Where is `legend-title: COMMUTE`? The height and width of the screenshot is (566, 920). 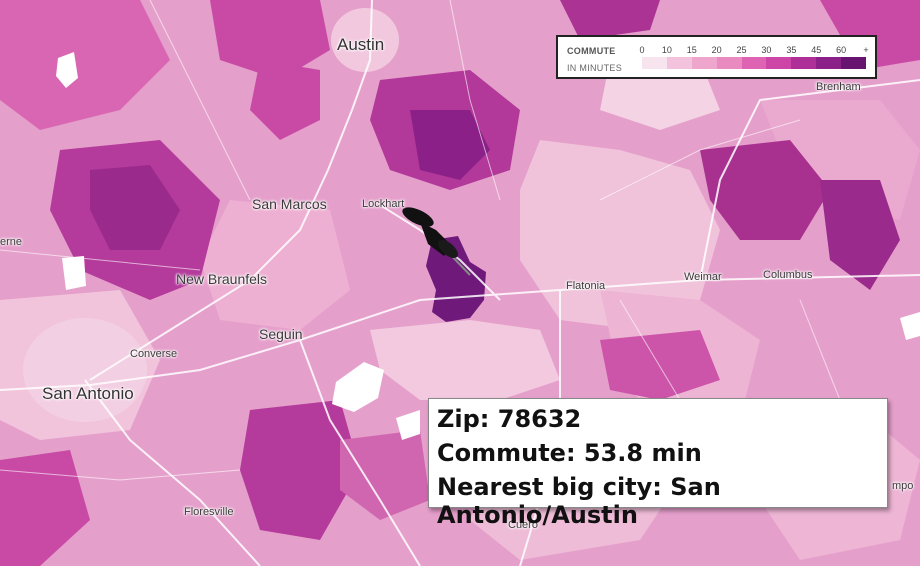
legend-title: COMMUTE is located at coordinates (591, 51).